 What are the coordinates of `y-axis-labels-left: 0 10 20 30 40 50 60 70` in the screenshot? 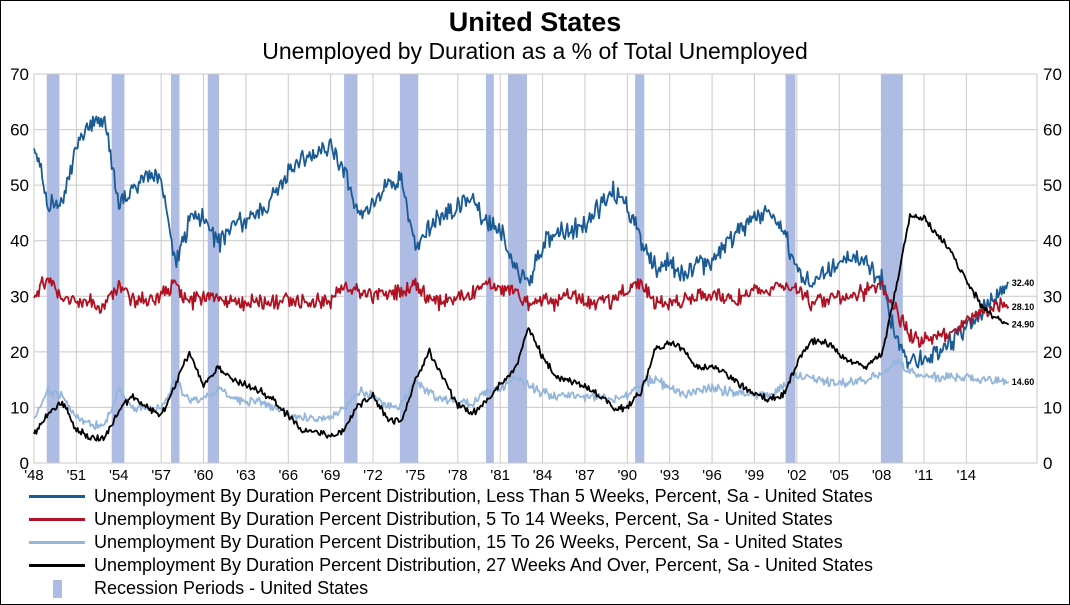 It's located at (19, 269).